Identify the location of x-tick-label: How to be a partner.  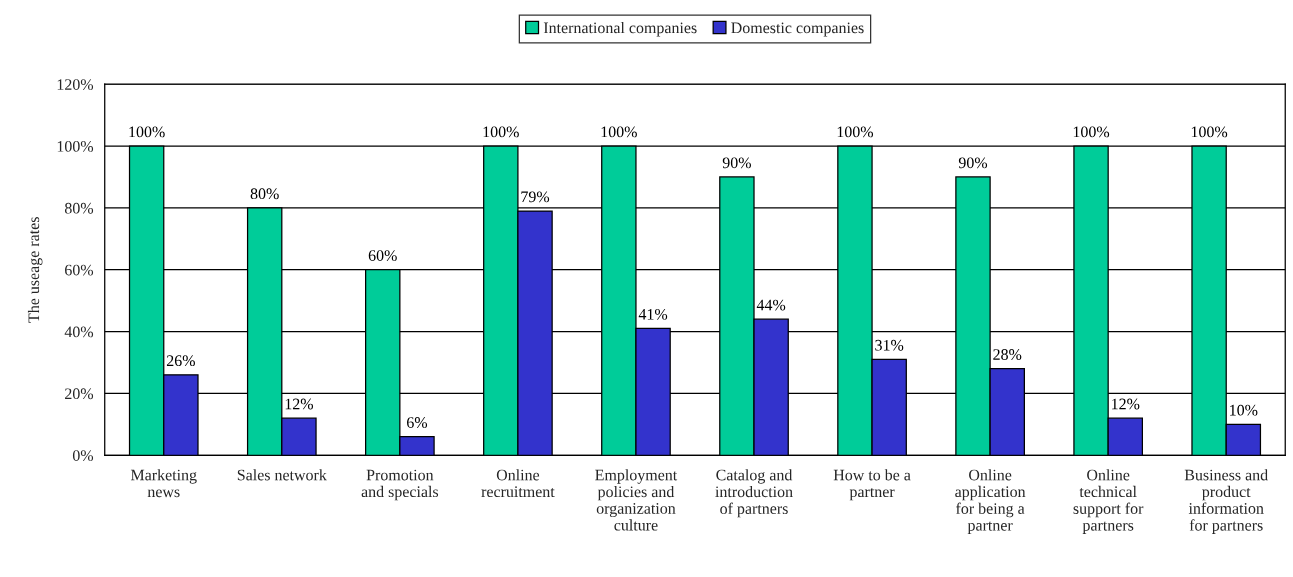
(872, 485).